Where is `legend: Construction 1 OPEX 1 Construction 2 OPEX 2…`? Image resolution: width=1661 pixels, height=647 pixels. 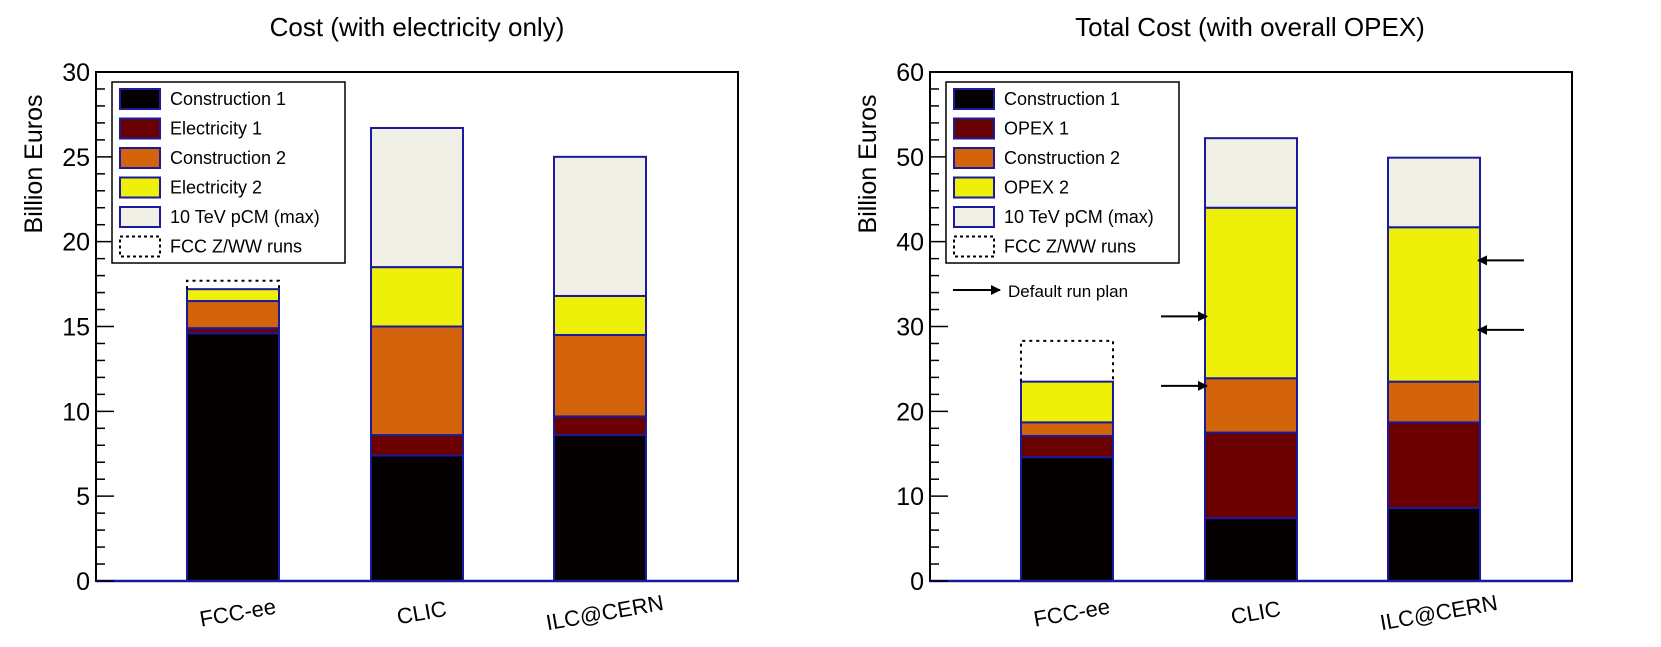 legend: Construction 1 OPEX 1 Construction 2 OPEX 2… is located at coordinates (1062, 172).